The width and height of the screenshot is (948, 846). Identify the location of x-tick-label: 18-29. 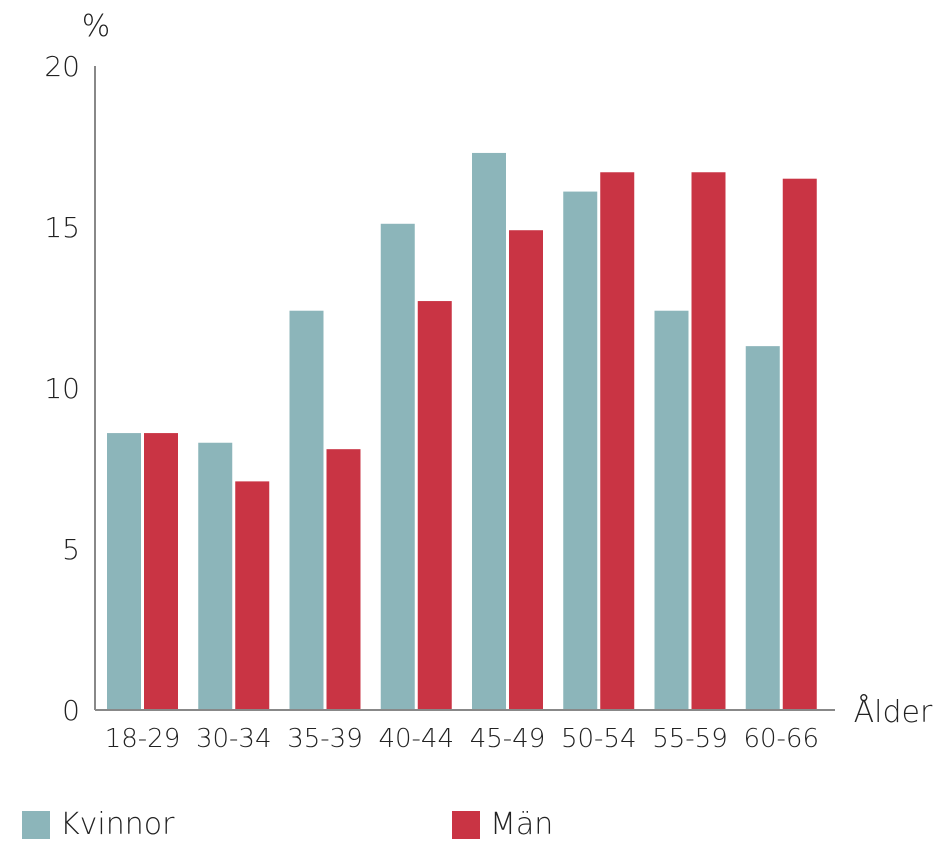
(143, 739).